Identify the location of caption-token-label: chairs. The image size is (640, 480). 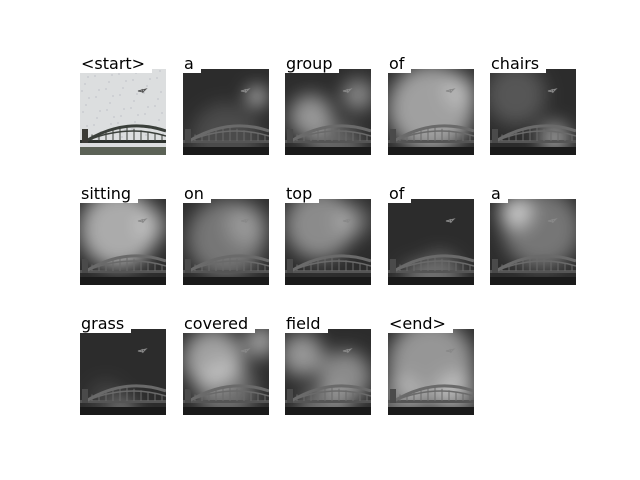
(518, 64).